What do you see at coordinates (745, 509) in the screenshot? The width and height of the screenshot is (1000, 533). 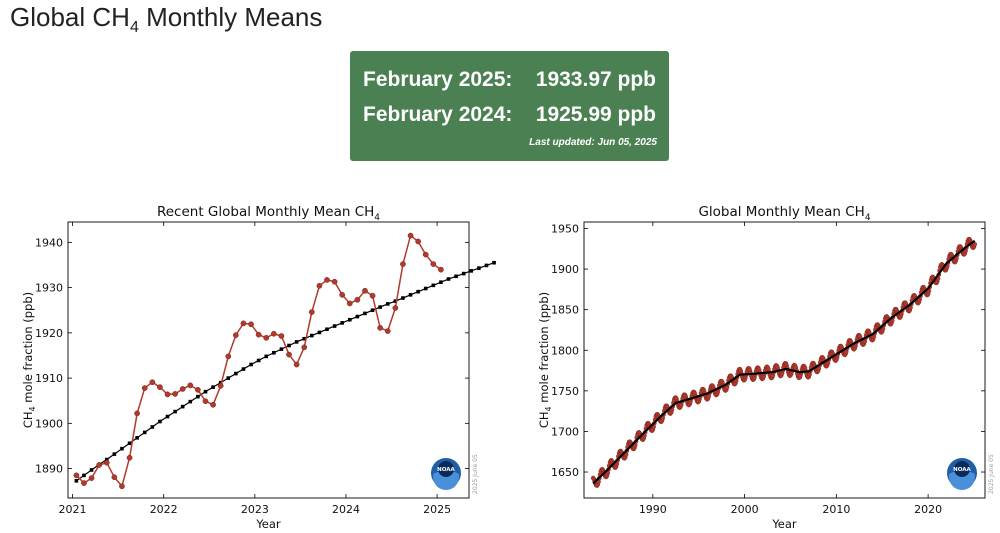 I see `x-tick-label: 2000` at bounding box center [745, 509].